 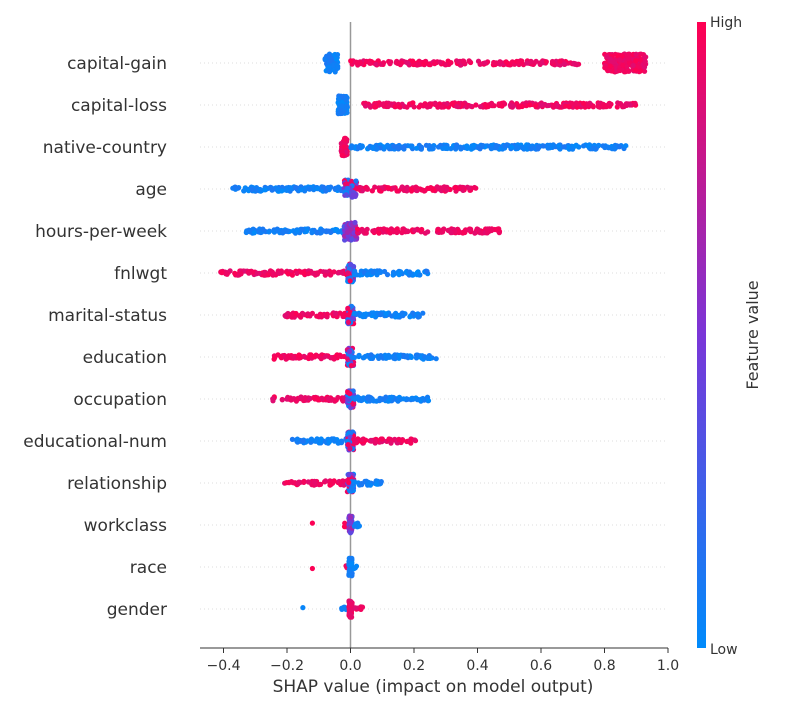 I want to click on feature-row-marital-status, so click(x=354, y=315).